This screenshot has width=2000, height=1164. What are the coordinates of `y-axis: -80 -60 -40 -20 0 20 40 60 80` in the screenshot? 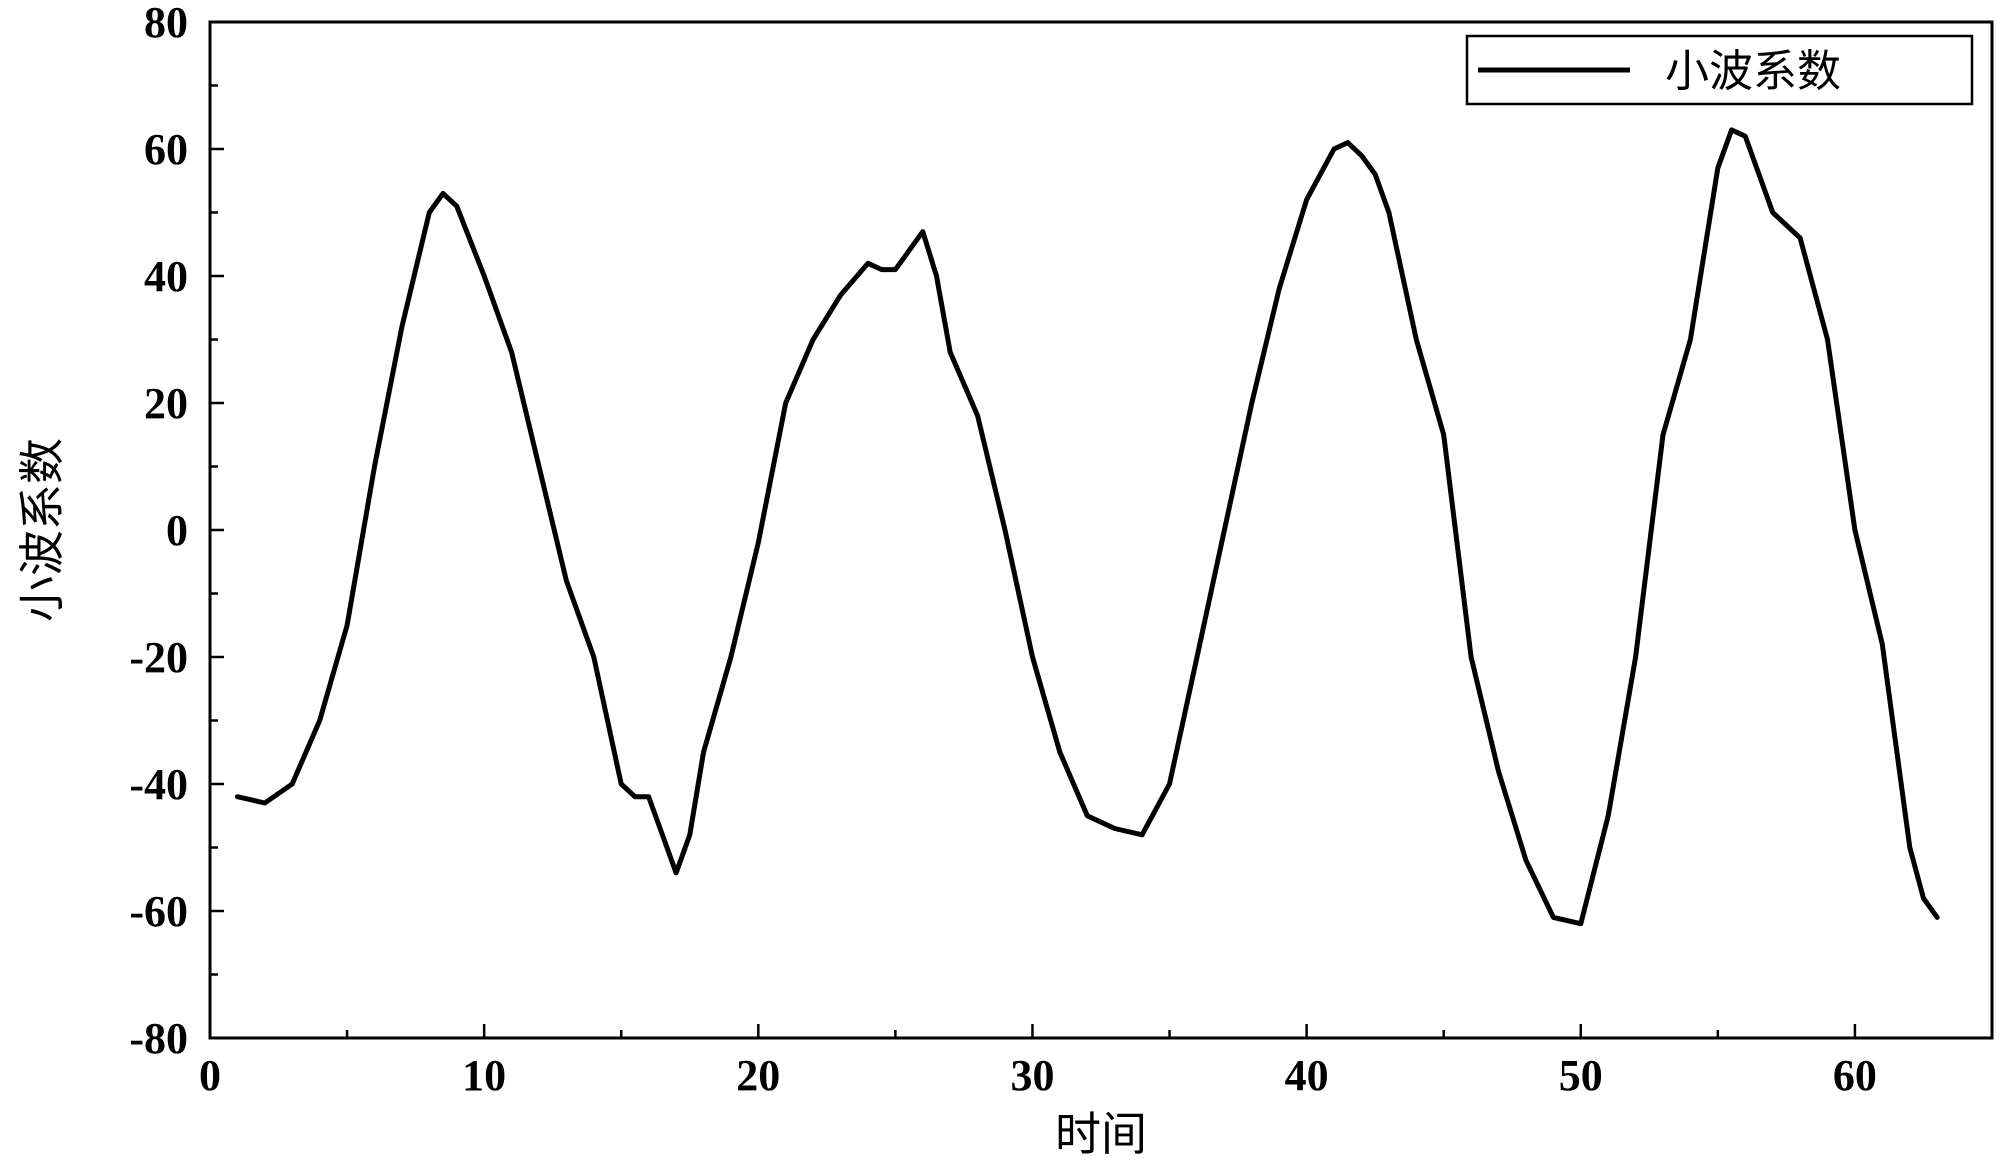 It's located at (176, 531).